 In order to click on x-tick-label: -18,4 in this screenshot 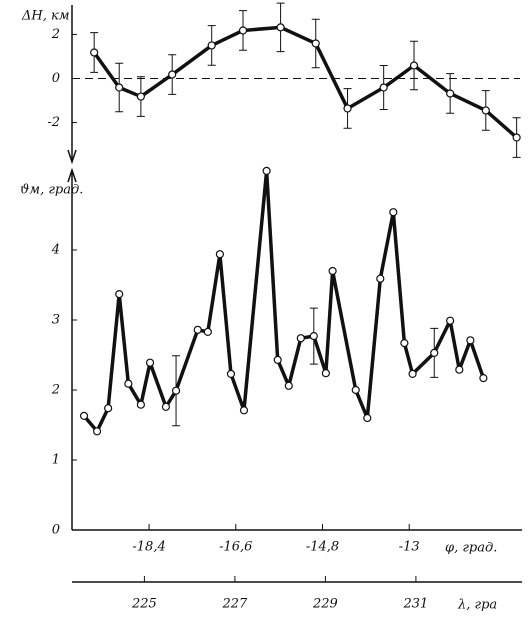, I will do `click(148, 547)`.